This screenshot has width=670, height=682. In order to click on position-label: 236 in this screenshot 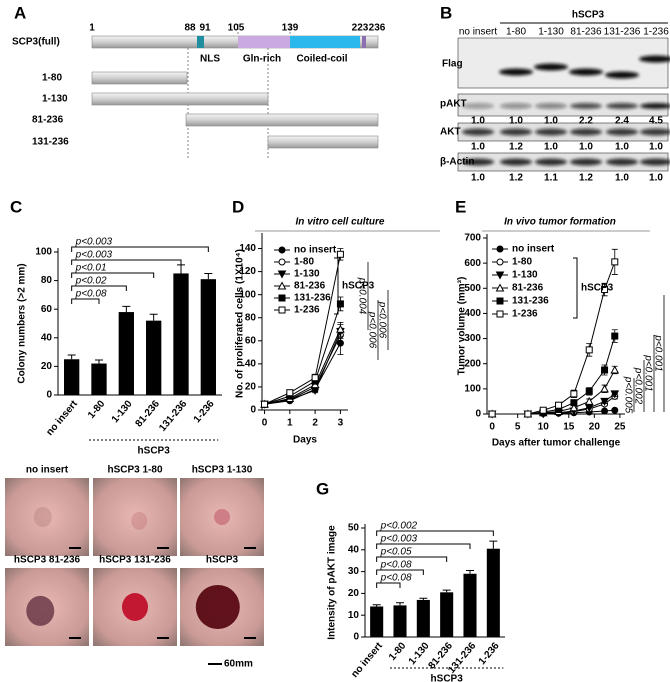, I will do `click(377, 28)`.